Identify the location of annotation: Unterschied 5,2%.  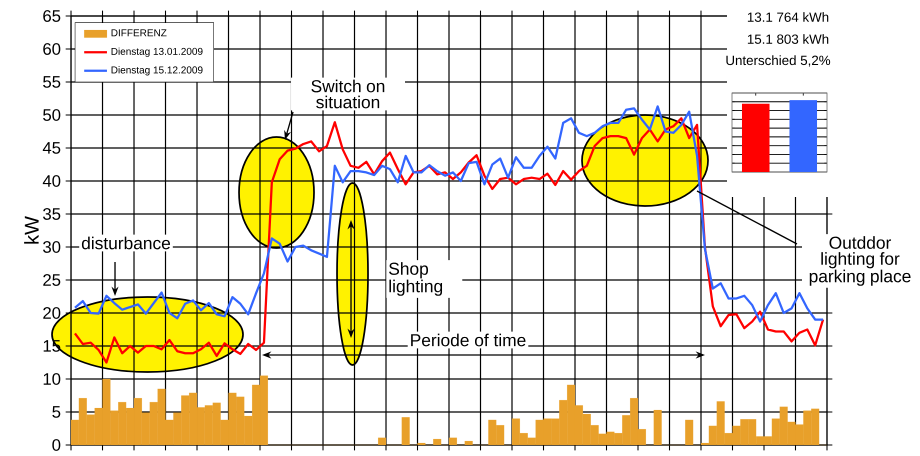
(778, 61).